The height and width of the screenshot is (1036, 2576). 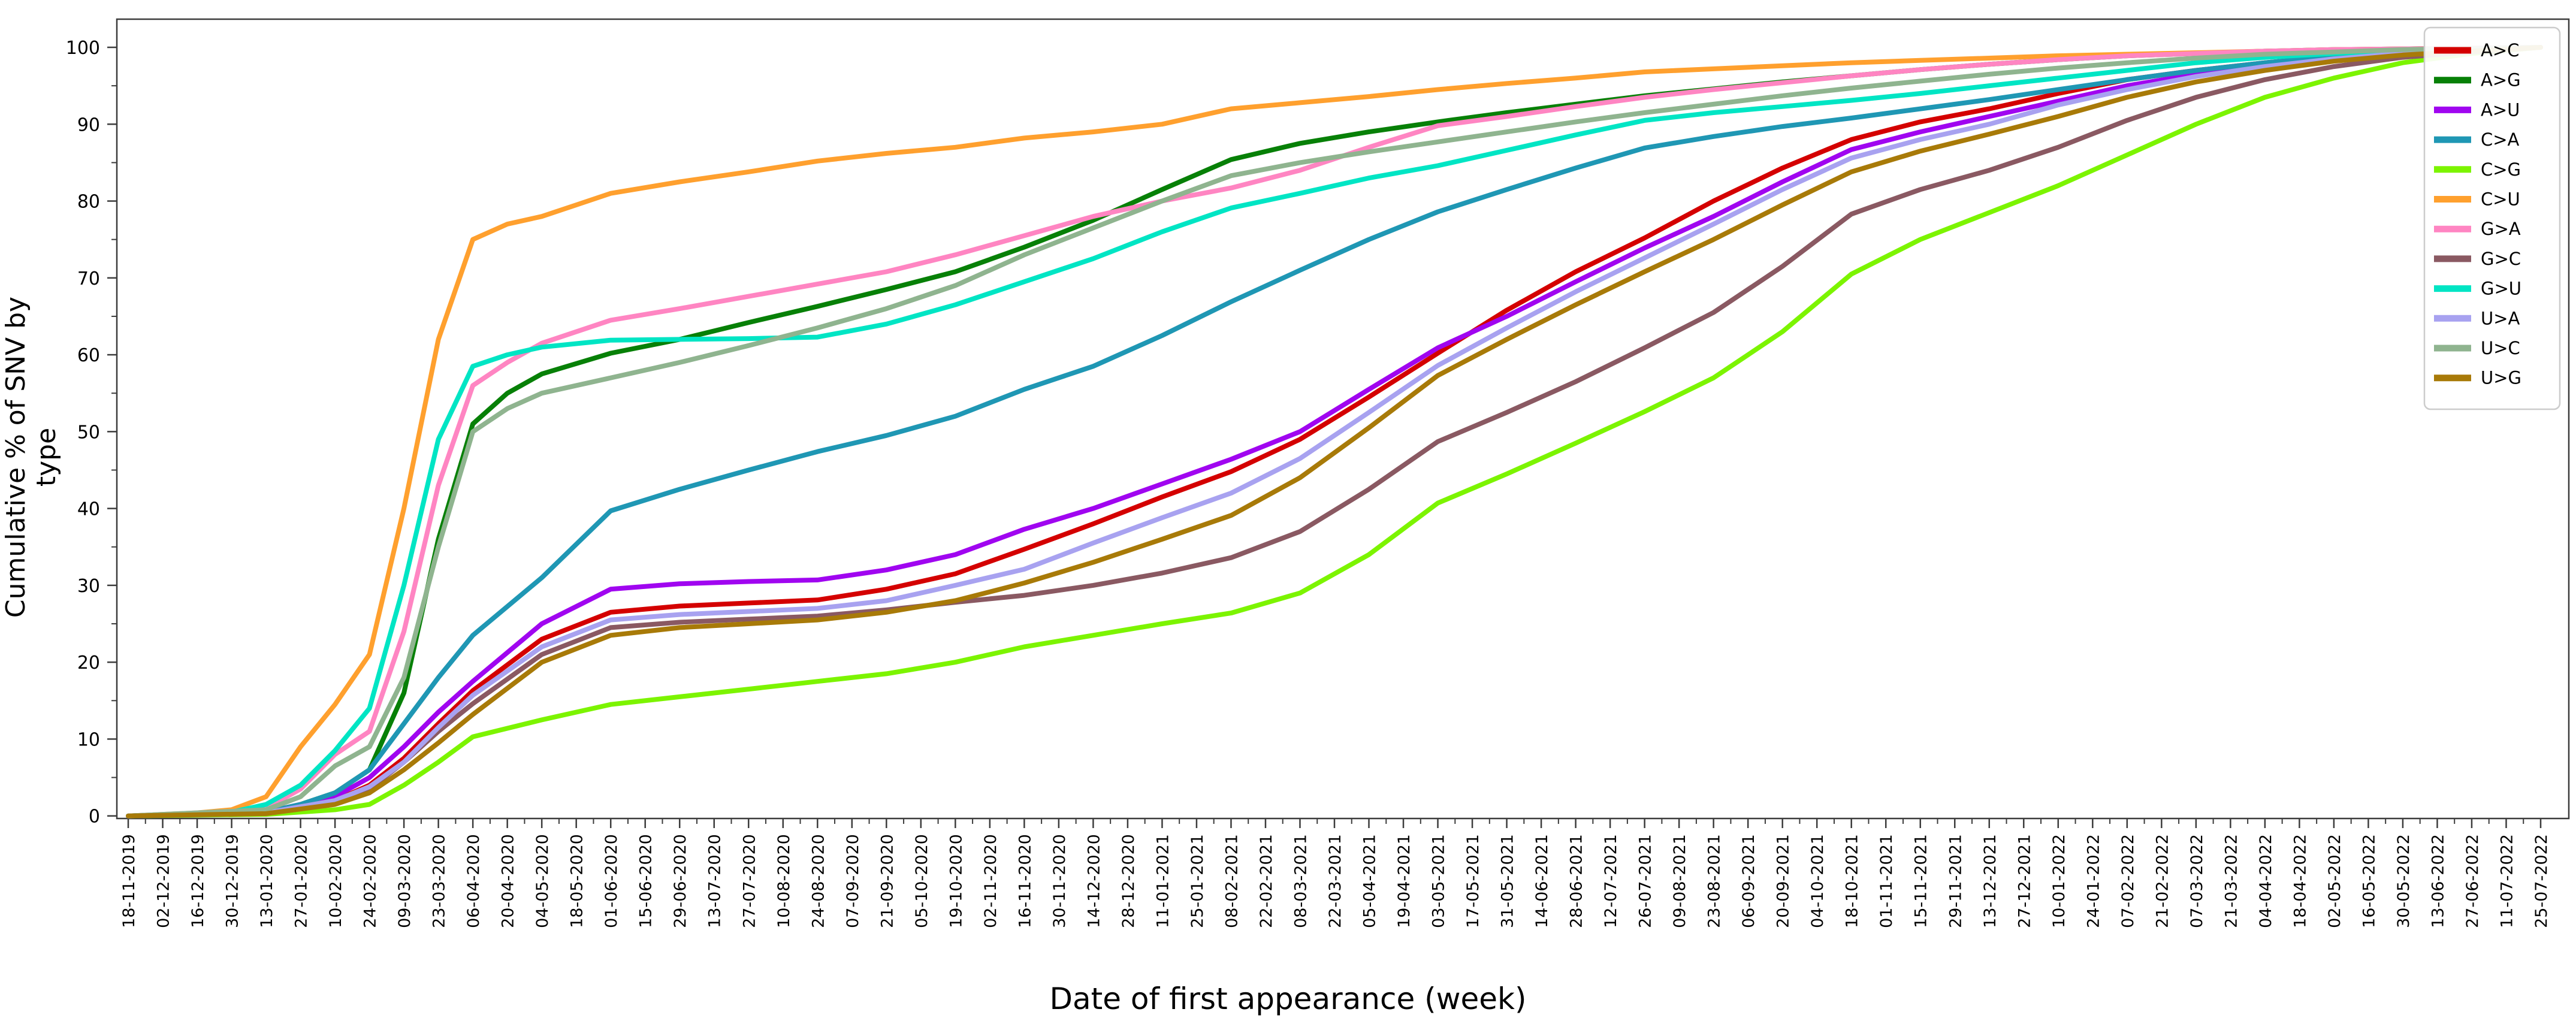 I want to click on x-tick-label: 23-08-2021, so click(x=1715, y=881).